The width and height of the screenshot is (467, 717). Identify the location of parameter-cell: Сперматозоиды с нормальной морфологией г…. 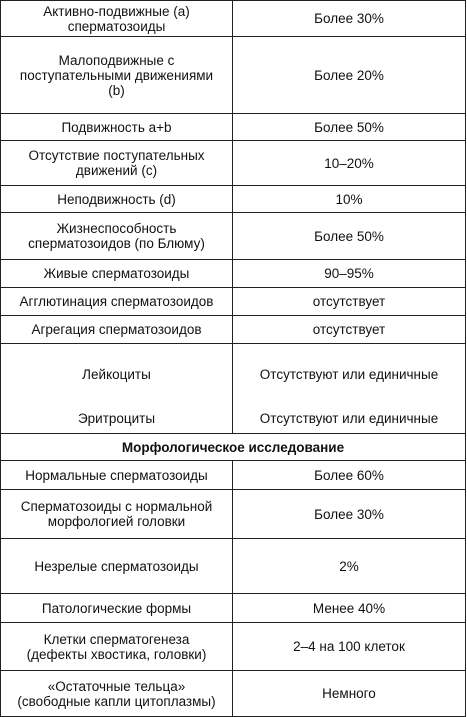
(116, 514).